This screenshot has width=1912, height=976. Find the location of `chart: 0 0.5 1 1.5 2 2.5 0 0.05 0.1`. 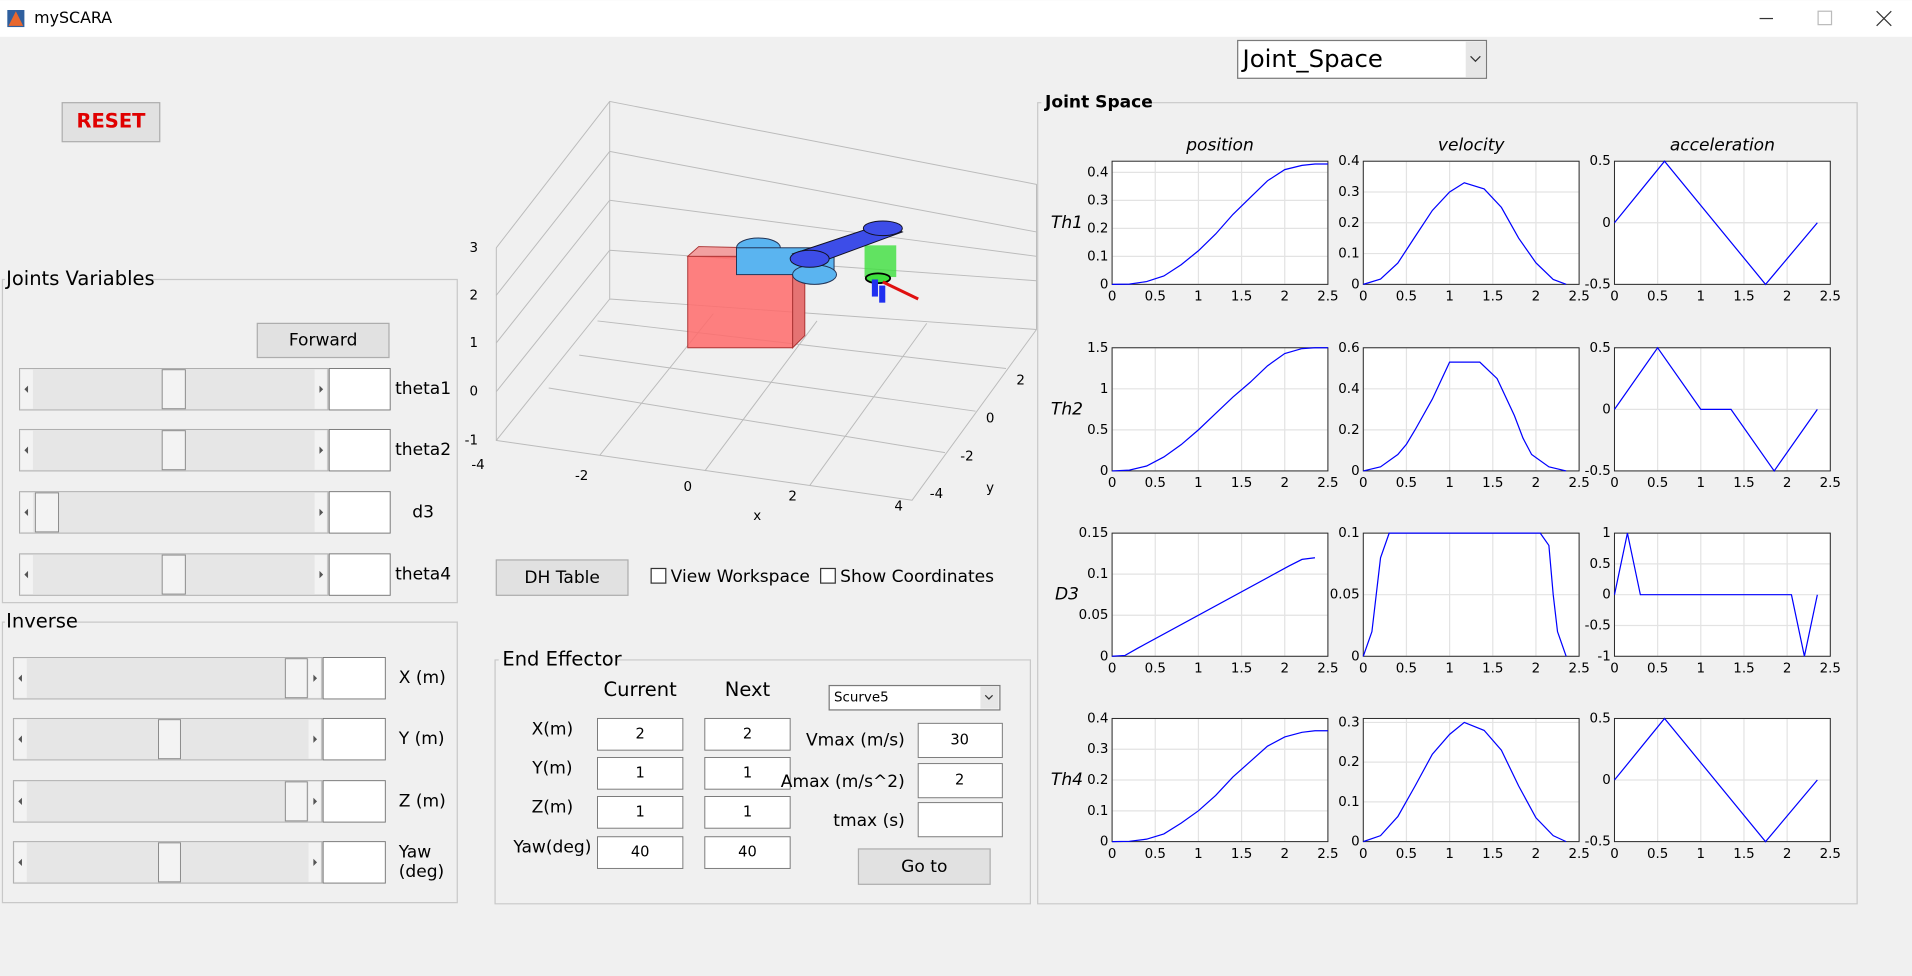

chart: 0 0.5 1 1.5 2 2.5 0 0.05 0.1 is located at coordinates (1460, 601).